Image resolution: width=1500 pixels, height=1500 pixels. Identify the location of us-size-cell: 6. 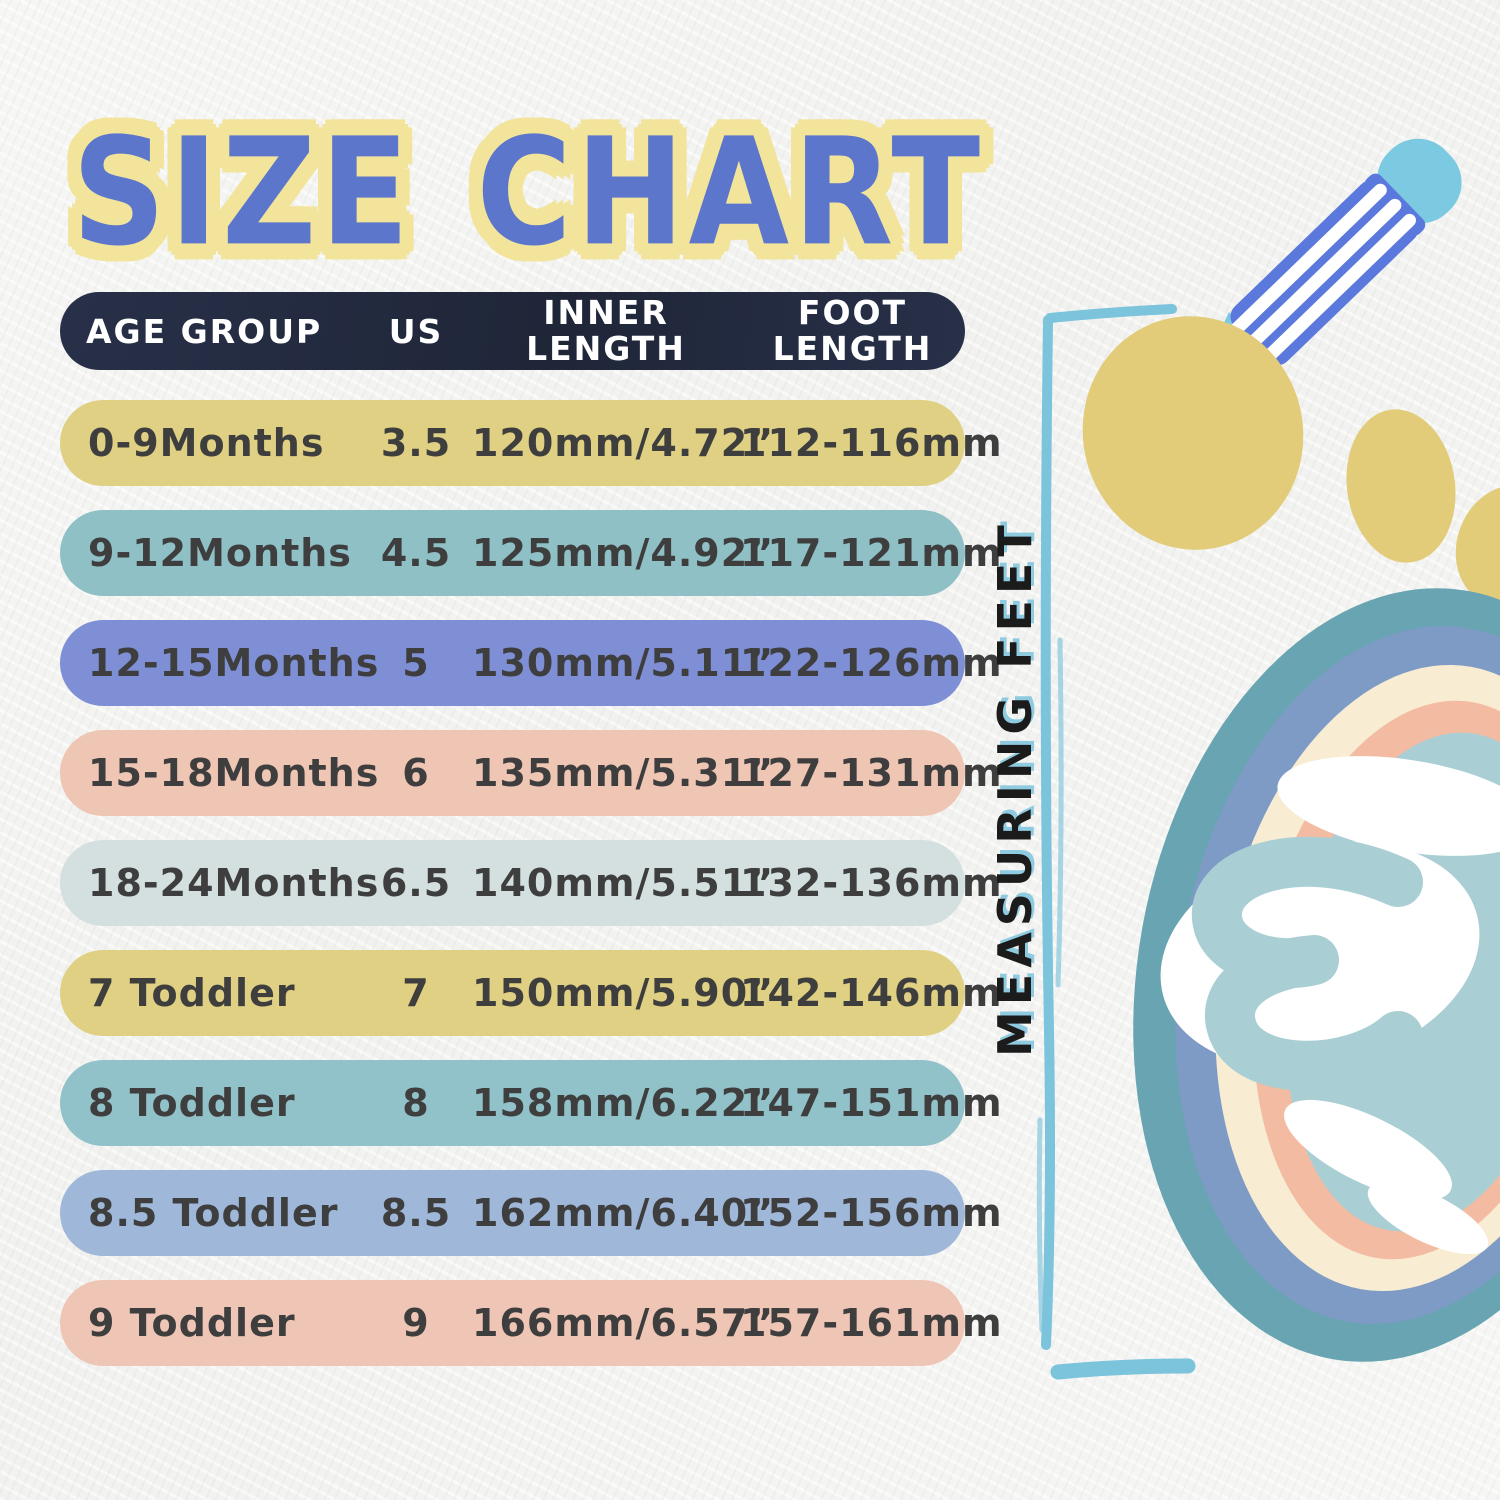
(416, 773).